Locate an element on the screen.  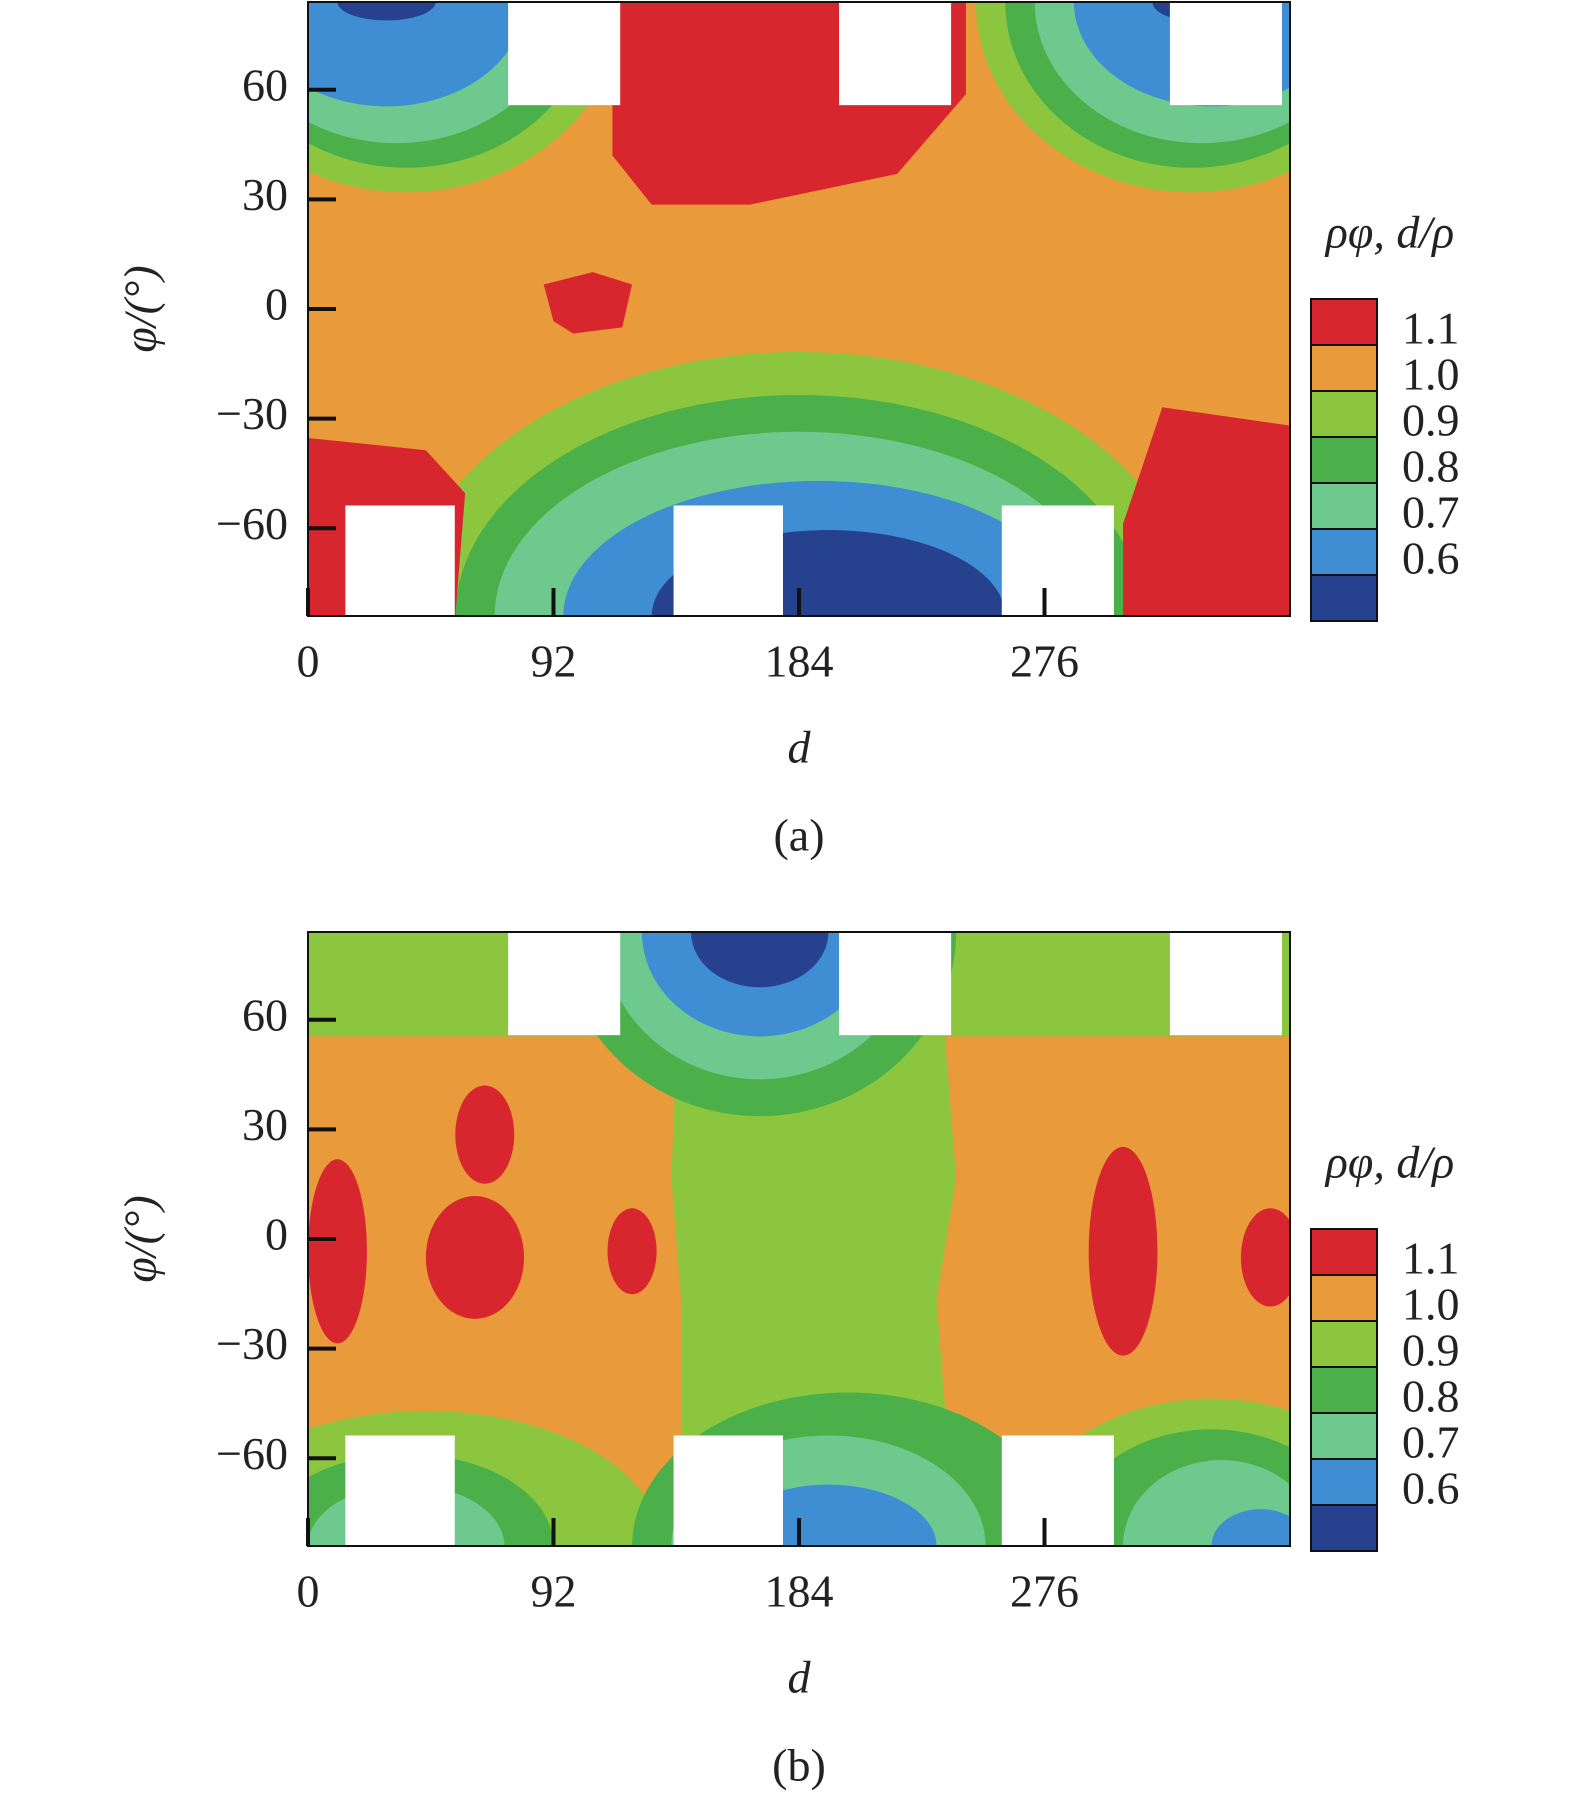
caption: (a) is located at coordinates (798, 835).